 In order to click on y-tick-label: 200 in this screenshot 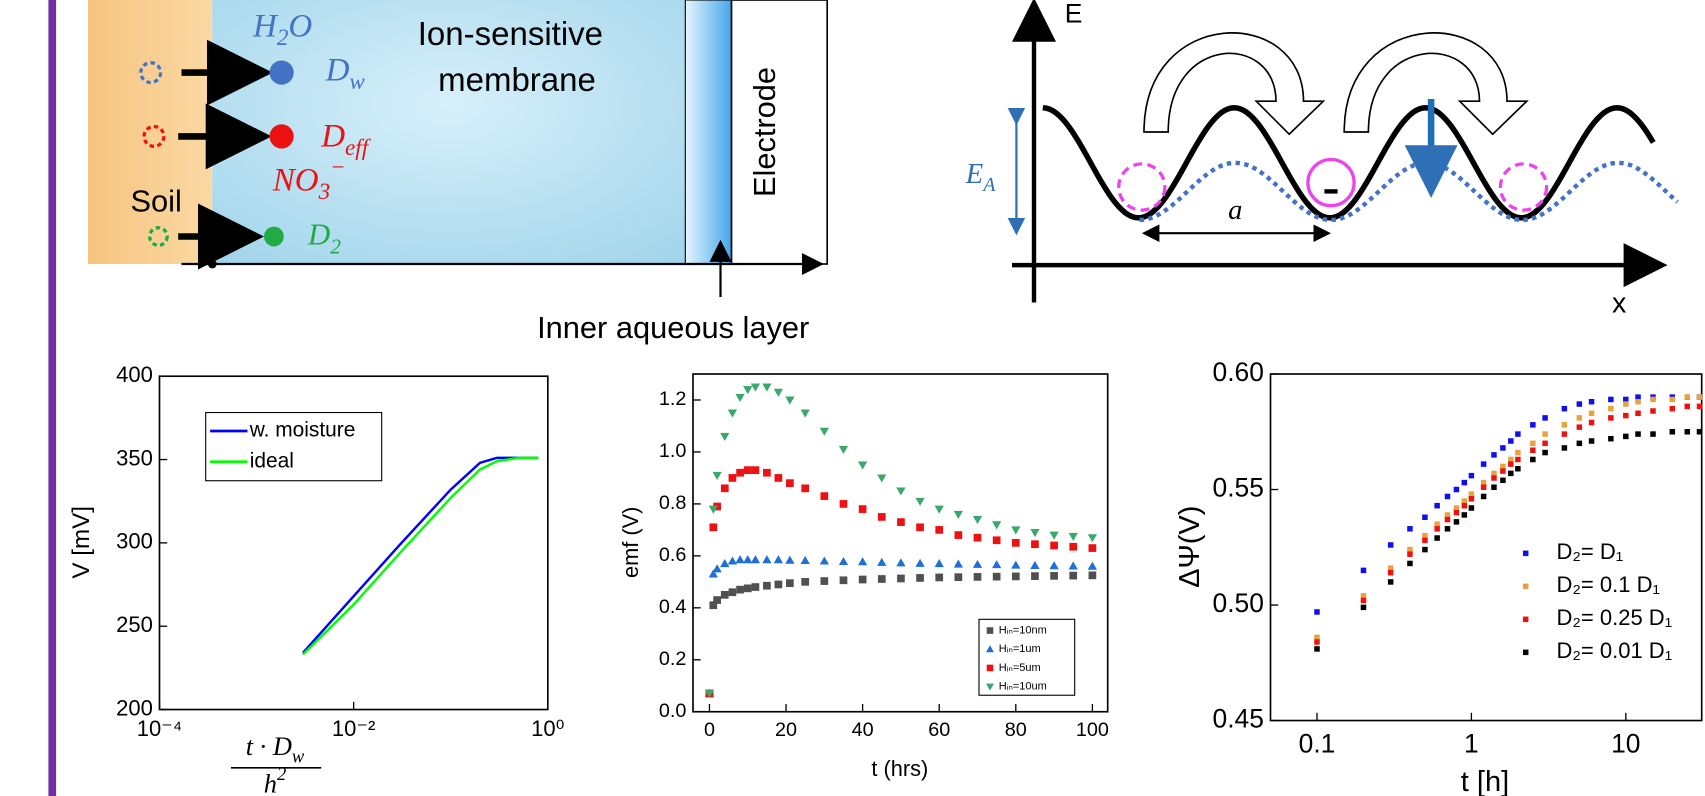, I will do `click(134, 707)`.